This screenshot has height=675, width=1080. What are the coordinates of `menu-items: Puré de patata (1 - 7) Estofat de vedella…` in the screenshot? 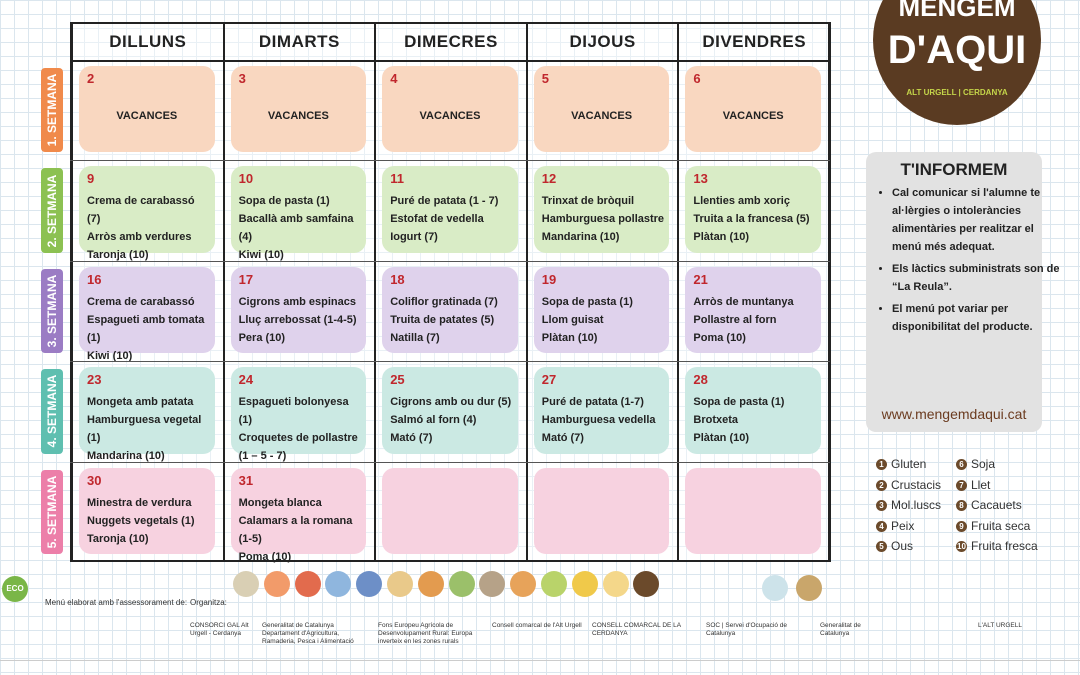 It's located at (452, 219).